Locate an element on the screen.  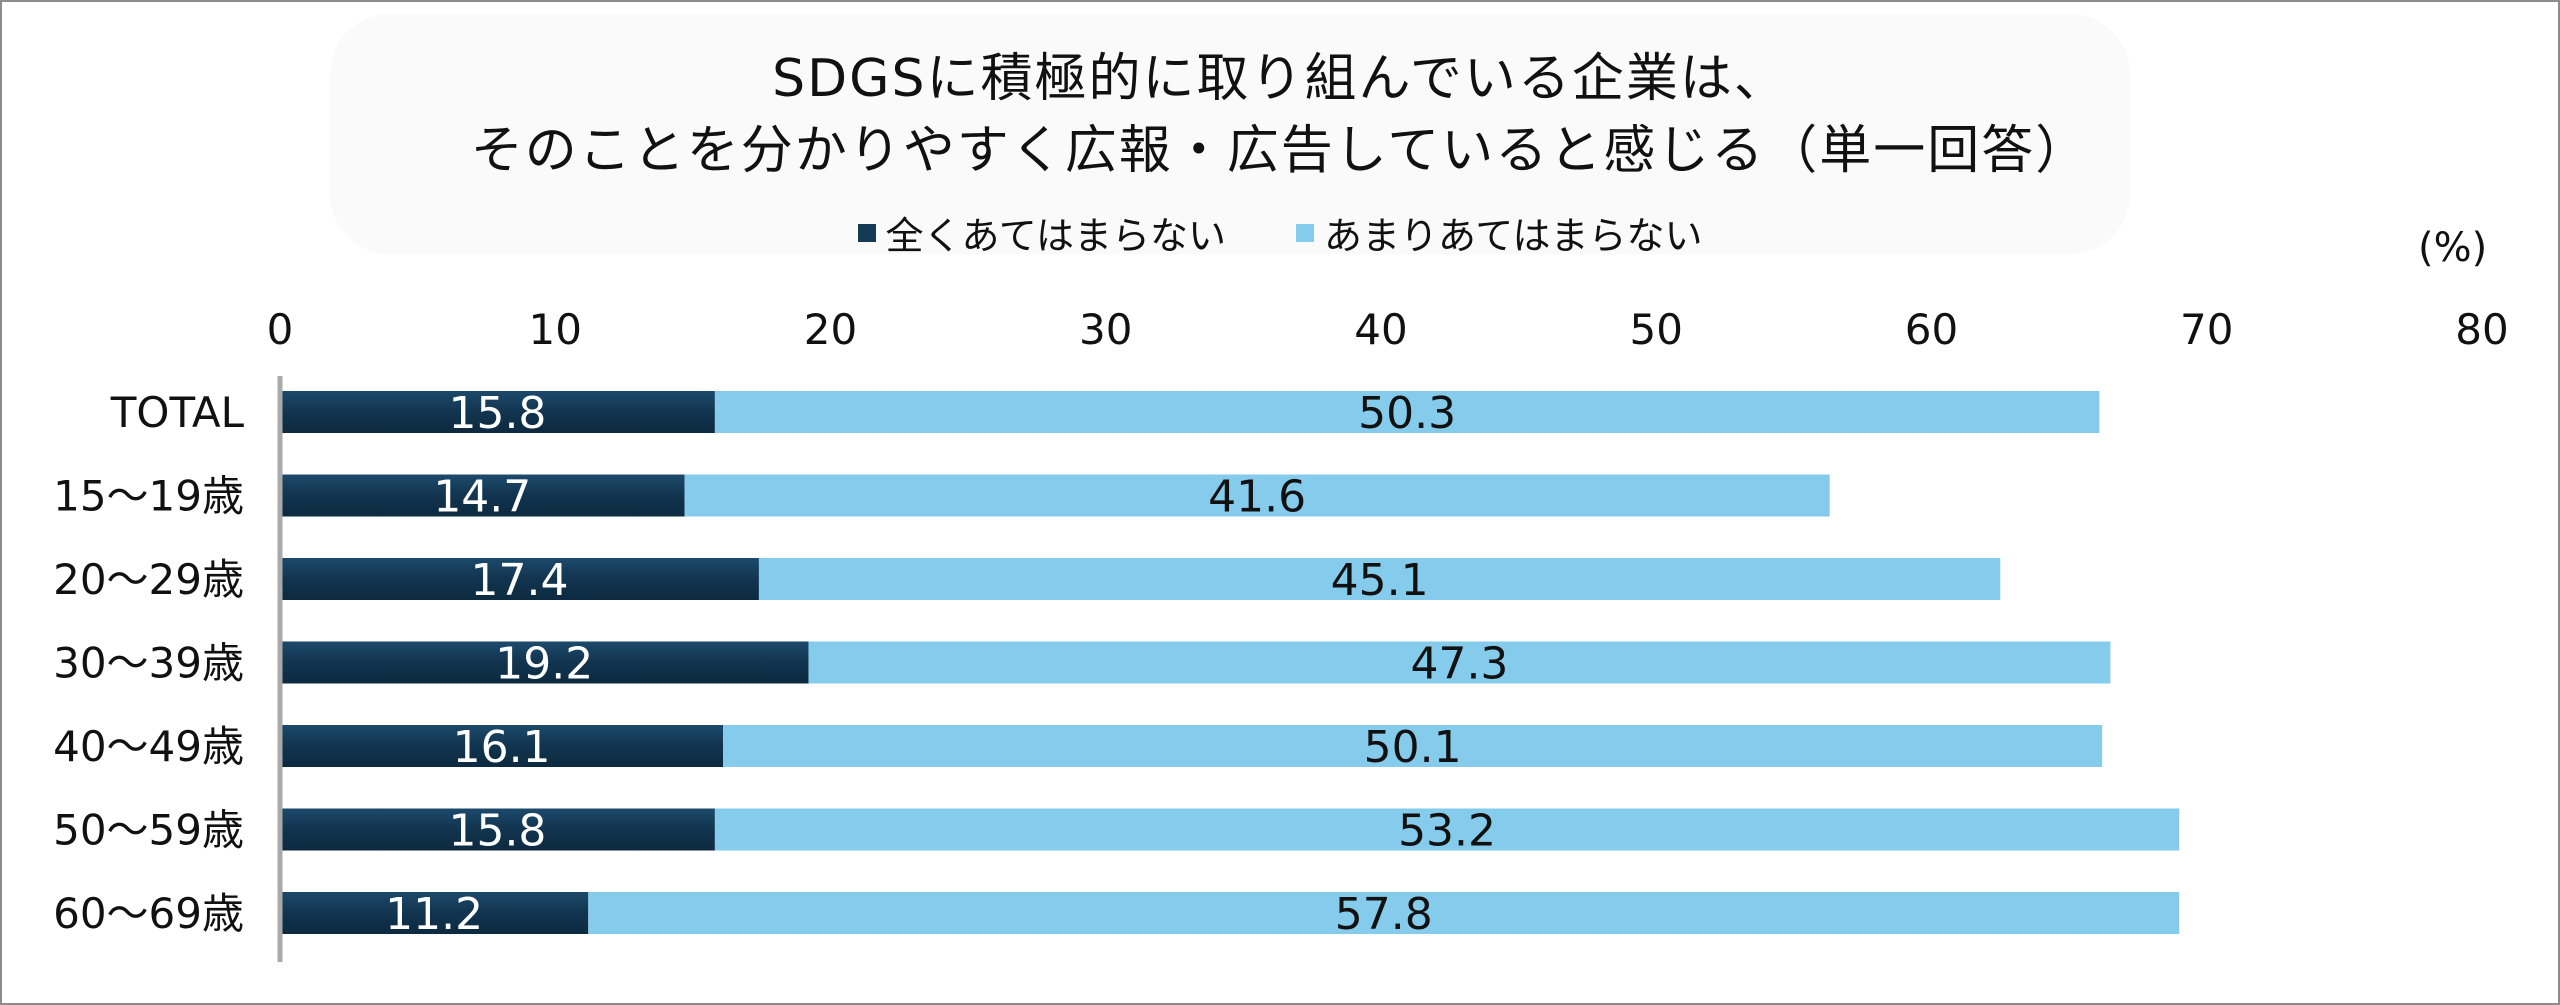
data-label-series-2: 50.3 is located at coordinates (1407, 413).